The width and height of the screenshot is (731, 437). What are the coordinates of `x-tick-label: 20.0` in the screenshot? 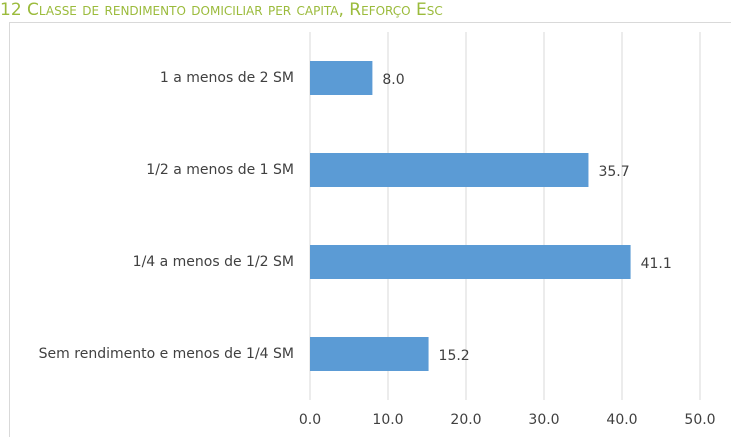 It's located at (465, 420).